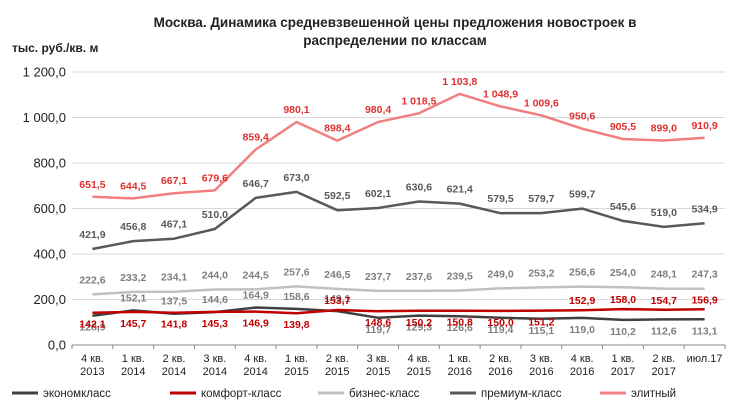 This screenshot has height=412, width=735. What do you see at coordinates (419, 277) in the screenshot?
I see `data-label: 237,6` at bounding box center [419, 277].